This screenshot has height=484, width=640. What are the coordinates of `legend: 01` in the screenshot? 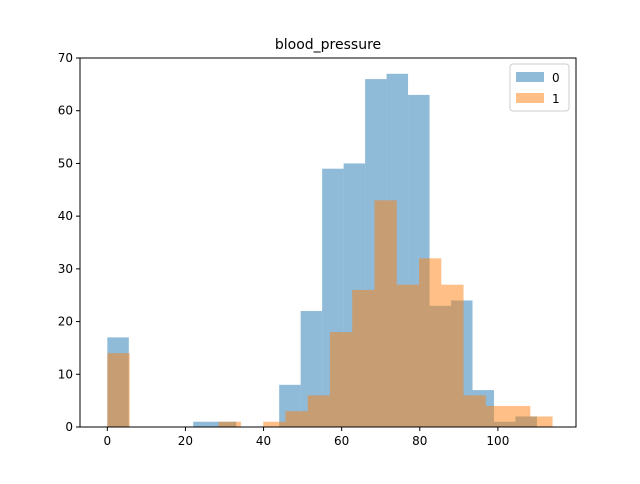 It's located at (539, 87).